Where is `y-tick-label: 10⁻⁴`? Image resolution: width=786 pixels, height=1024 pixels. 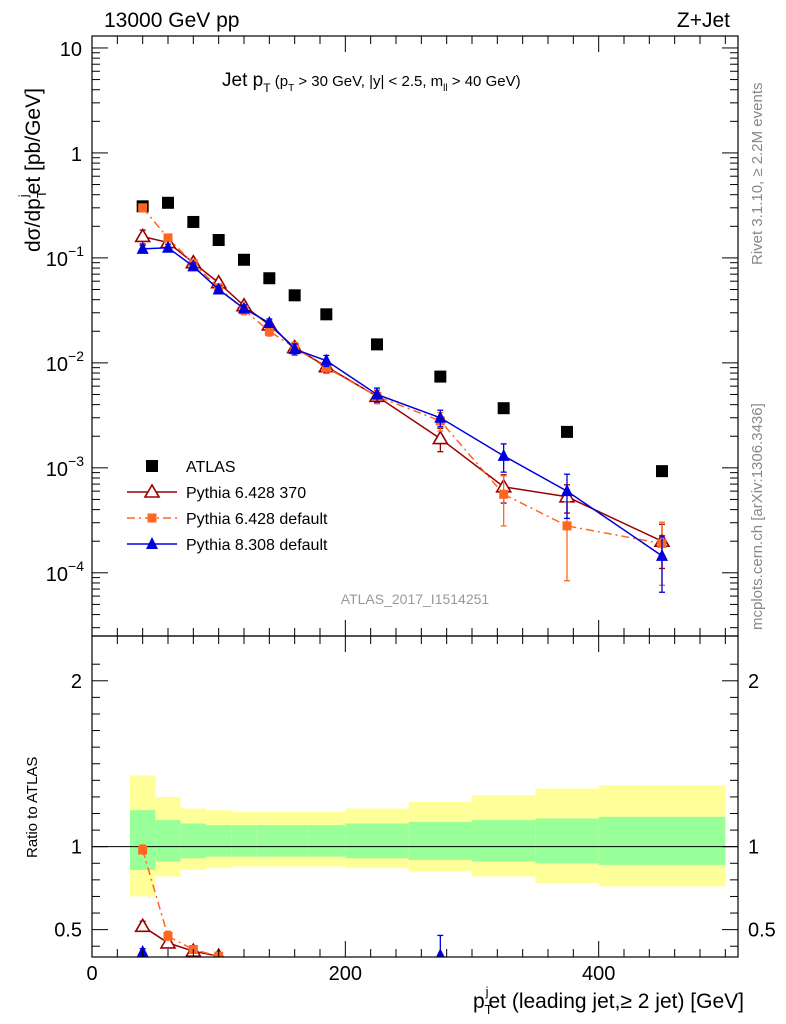 y-tick-label: 10⁻⁴ is located at coordinates (65, 572).